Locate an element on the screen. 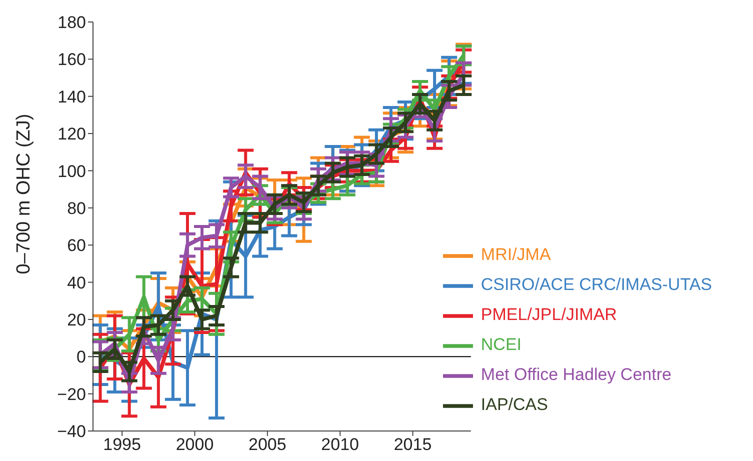  x-tick-label: 2000 is located at coordinates (195, 444).